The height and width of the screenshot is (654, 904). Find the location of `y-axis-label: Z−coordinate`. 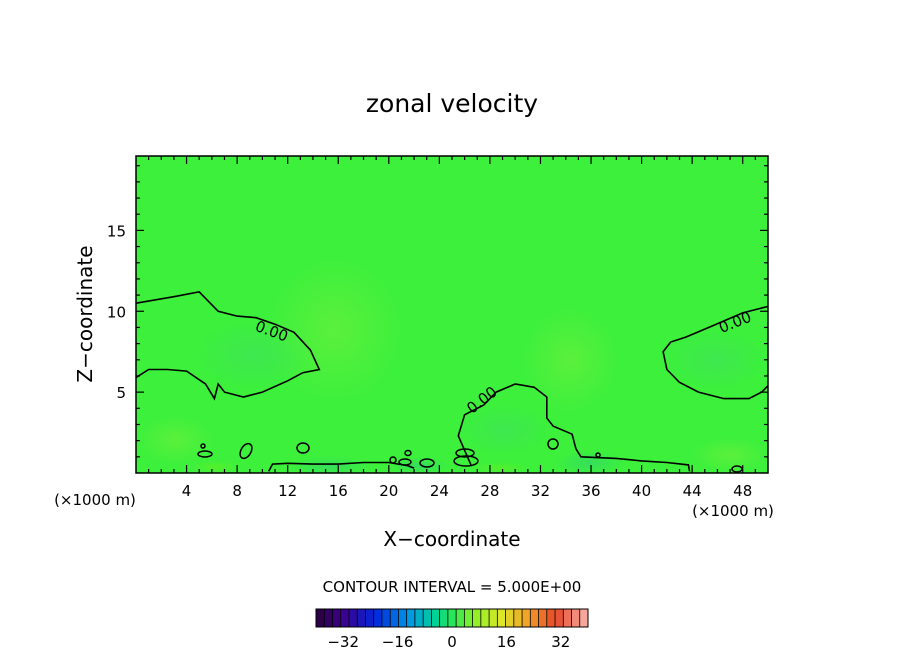

y-axis-label: Z−coordinate is located at coordinates (85, 313).